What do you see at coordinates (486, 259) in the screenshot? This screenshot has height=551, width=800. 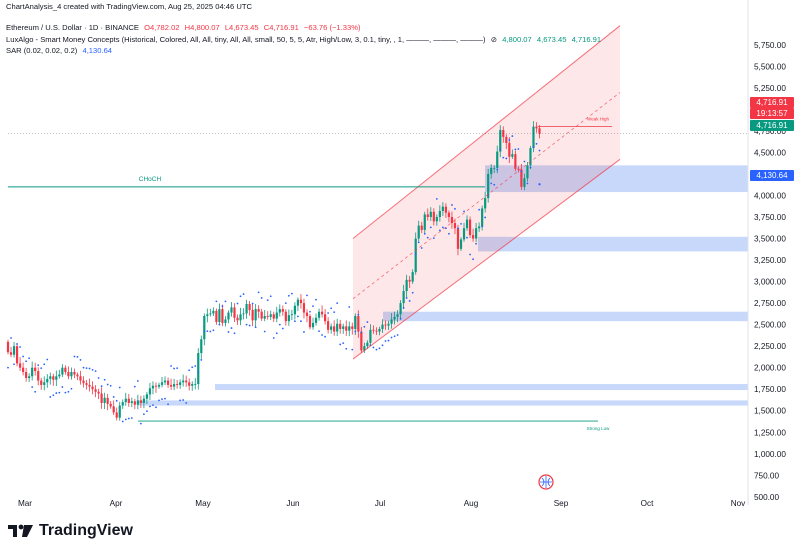 I see `channel-lower-line` at bounding box center [486, 259].